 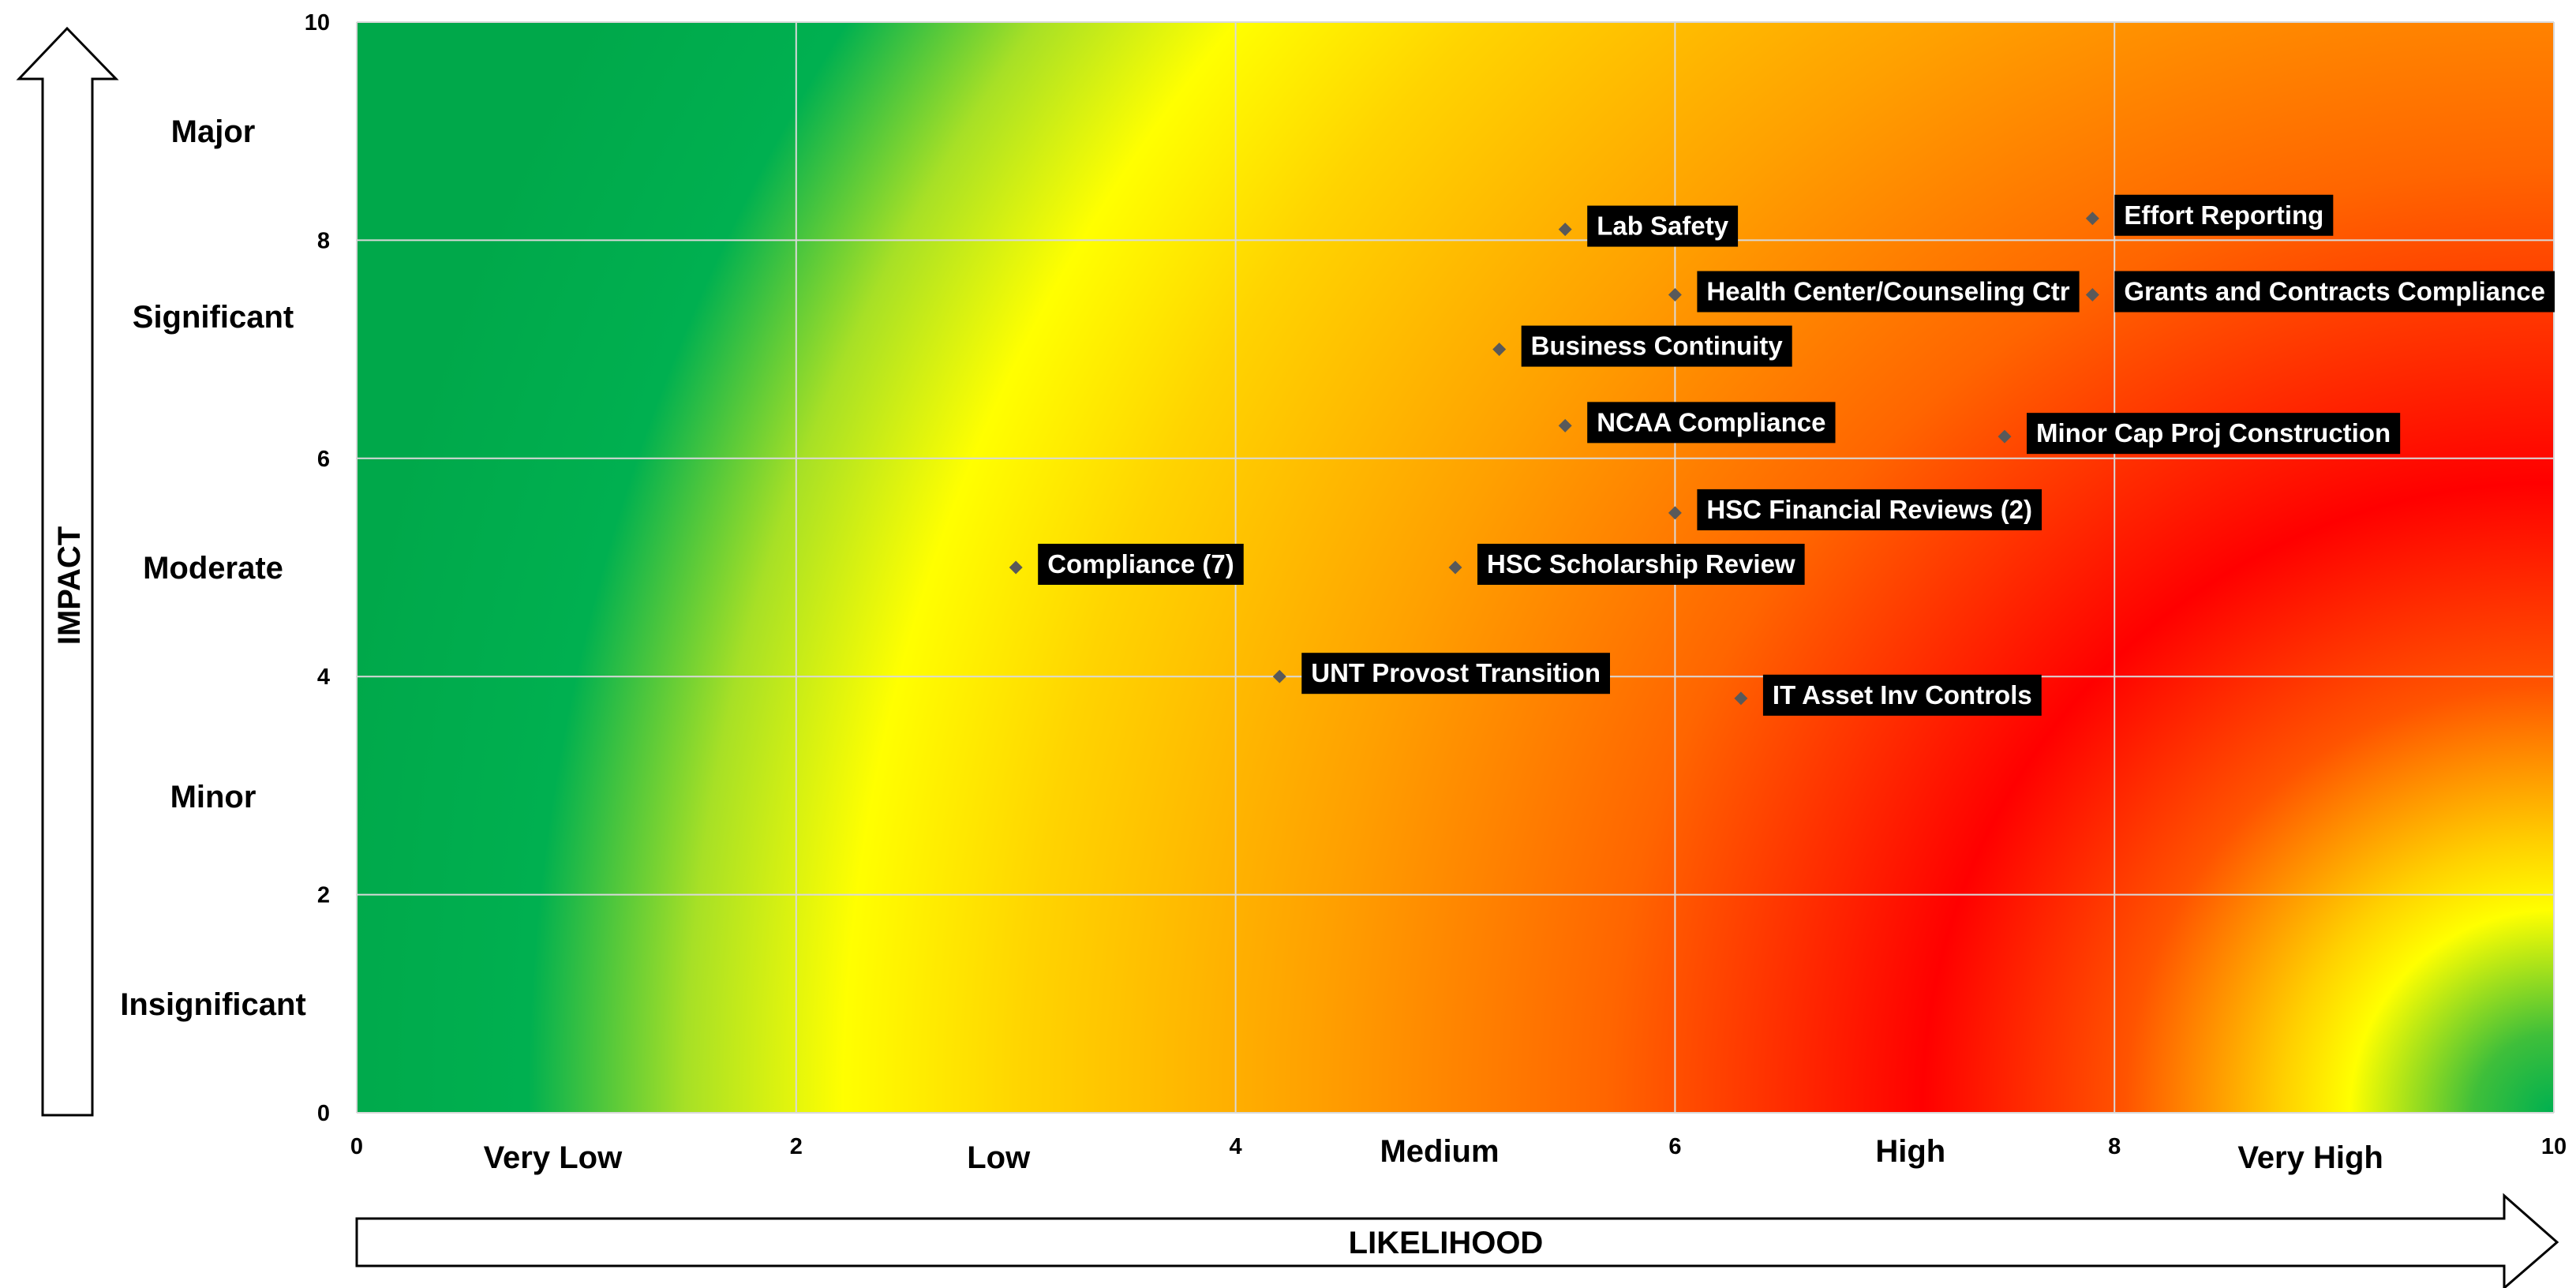 What do you see at coordinates (213, 131) in the screenshot?
I see `y-category-label: Major` at bounding box center [213, 131].